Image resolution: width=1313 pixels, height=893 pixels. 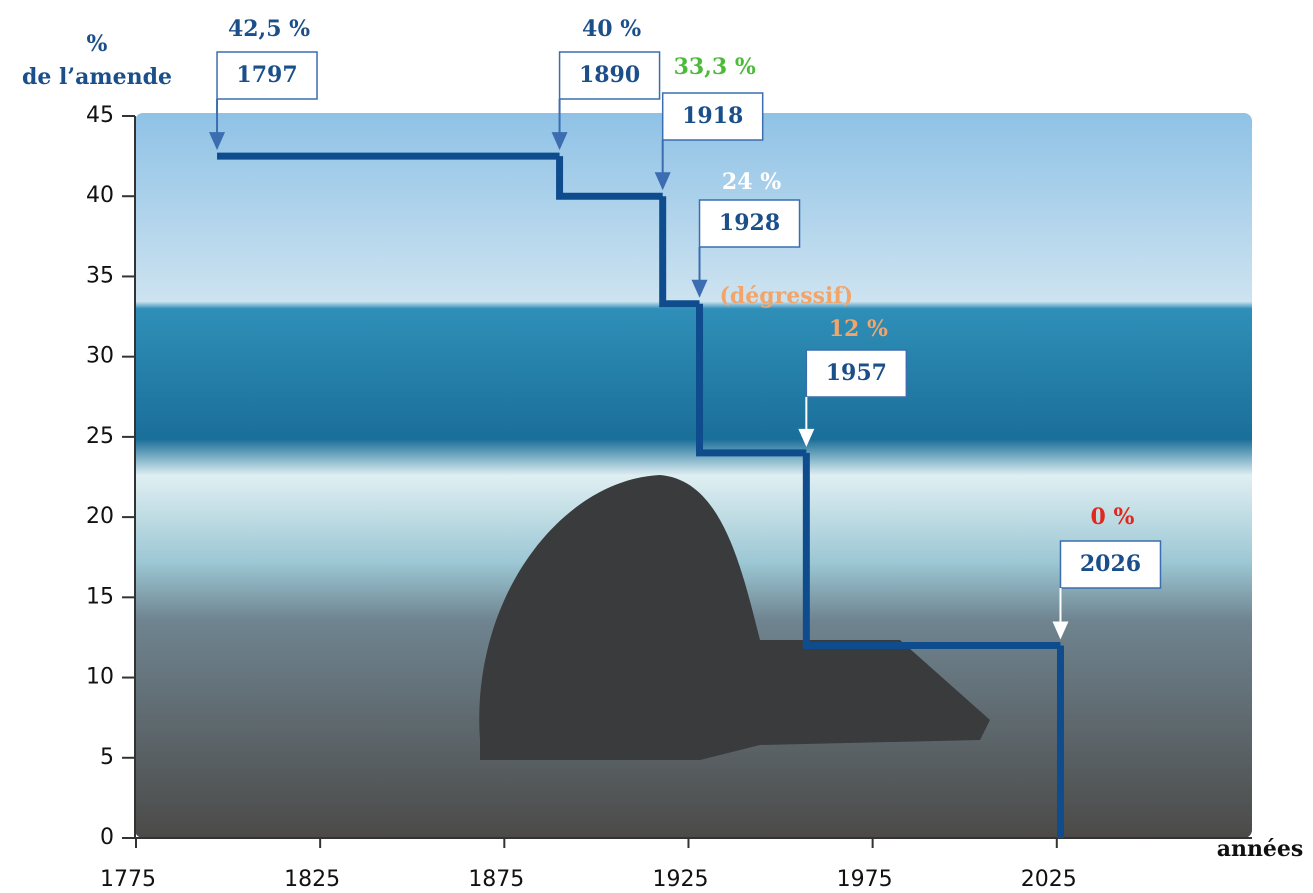 What do you see at coordinates (100, 596) in the screenshot?
I see `y-tick-label: 15` at bounding box center [100, 596].